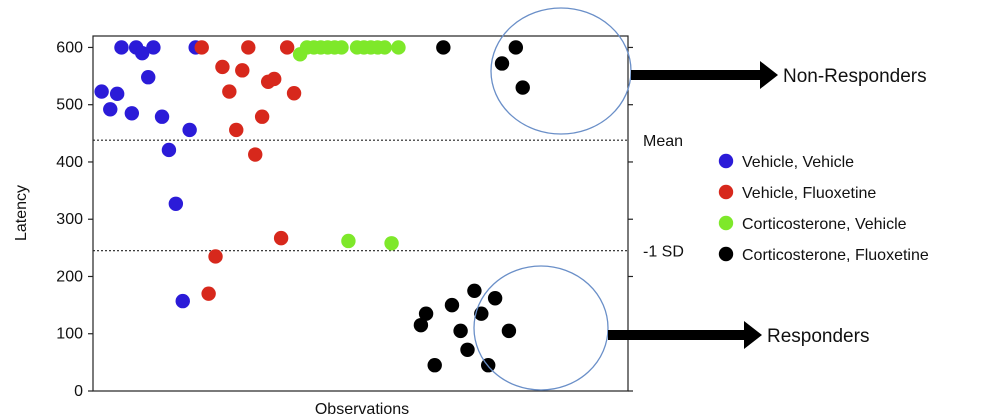 This screenshot has width=990, height=419. I want to click on y-tick-label: 100, so click(69, 334).